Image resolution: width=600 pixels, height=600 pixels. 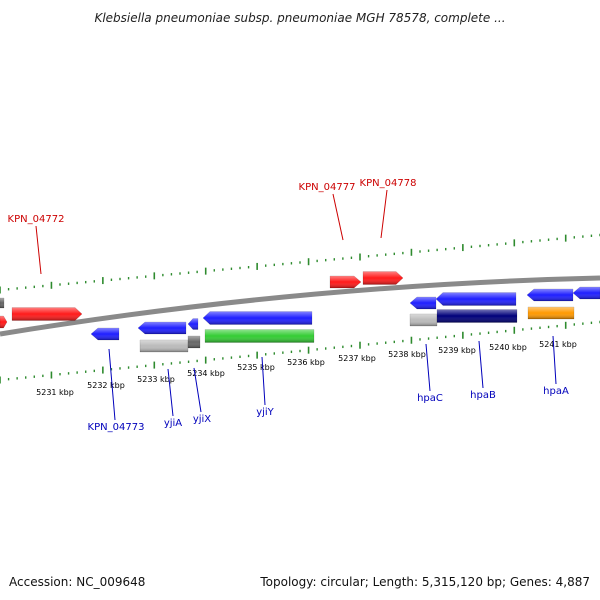 I want to click on gene-label-bottom: hpaA, so click(x=556, y=391).